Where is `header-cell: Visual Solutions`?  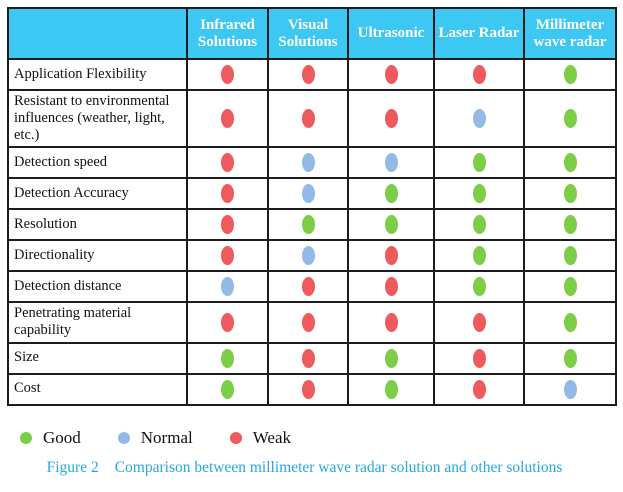 header-cell: Visual Solutions is located at coordinates (308, 33).